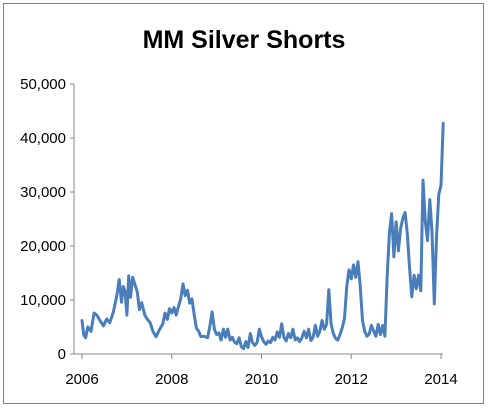 The image size is (489, 409). Describe the element at coordinates (62, 354) in the screenshot. I see `y-tick-label: 0` at that location.